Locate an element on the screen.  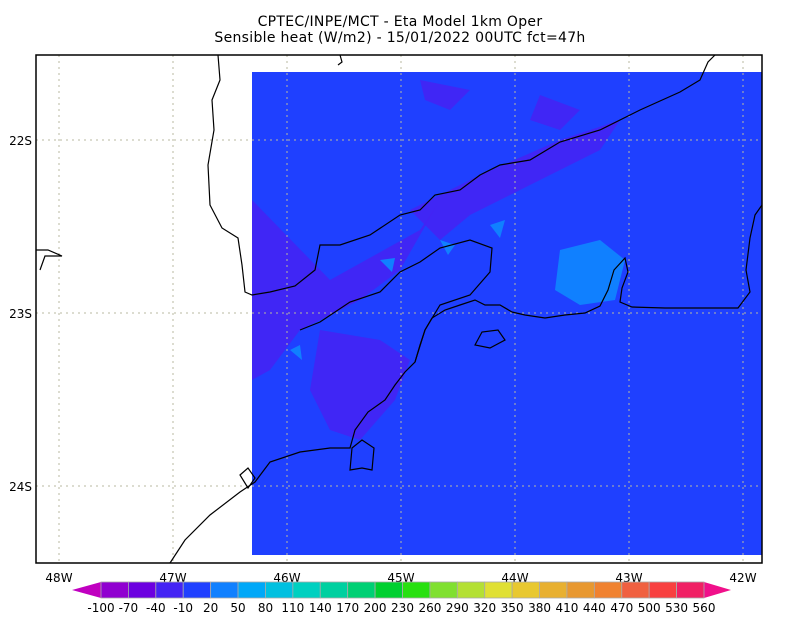
colorbar-label: 290 is located at coordinates (457, 608).